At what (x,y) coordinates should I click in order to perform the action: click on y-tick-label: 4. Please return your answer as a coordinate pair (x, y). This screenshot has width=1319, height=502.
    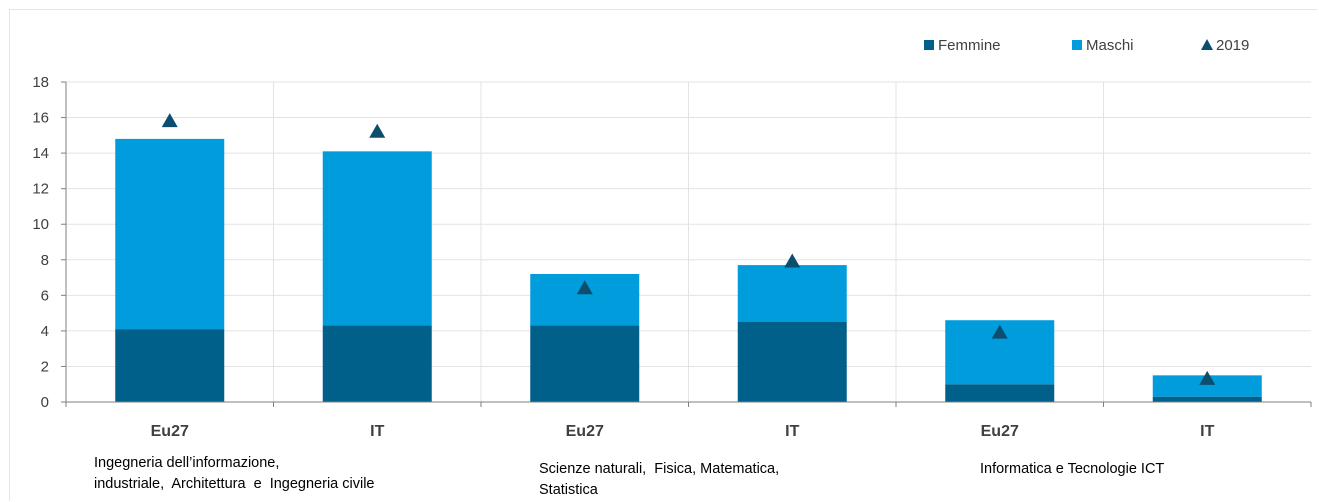
    Looking at the image, I should click on (45, 331).